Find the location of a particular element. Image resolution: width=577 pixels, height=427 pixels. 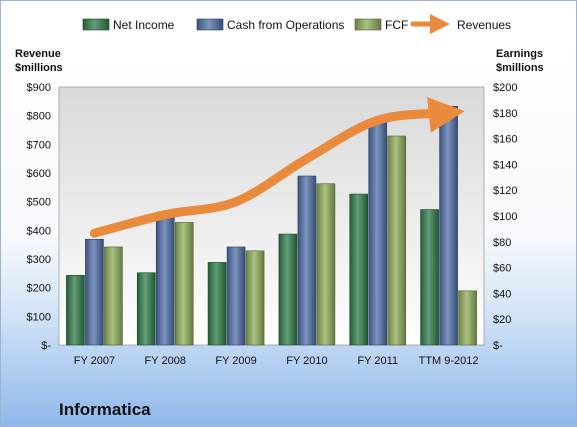

left-tick-label: $300 is located at coordinates (39, 260).